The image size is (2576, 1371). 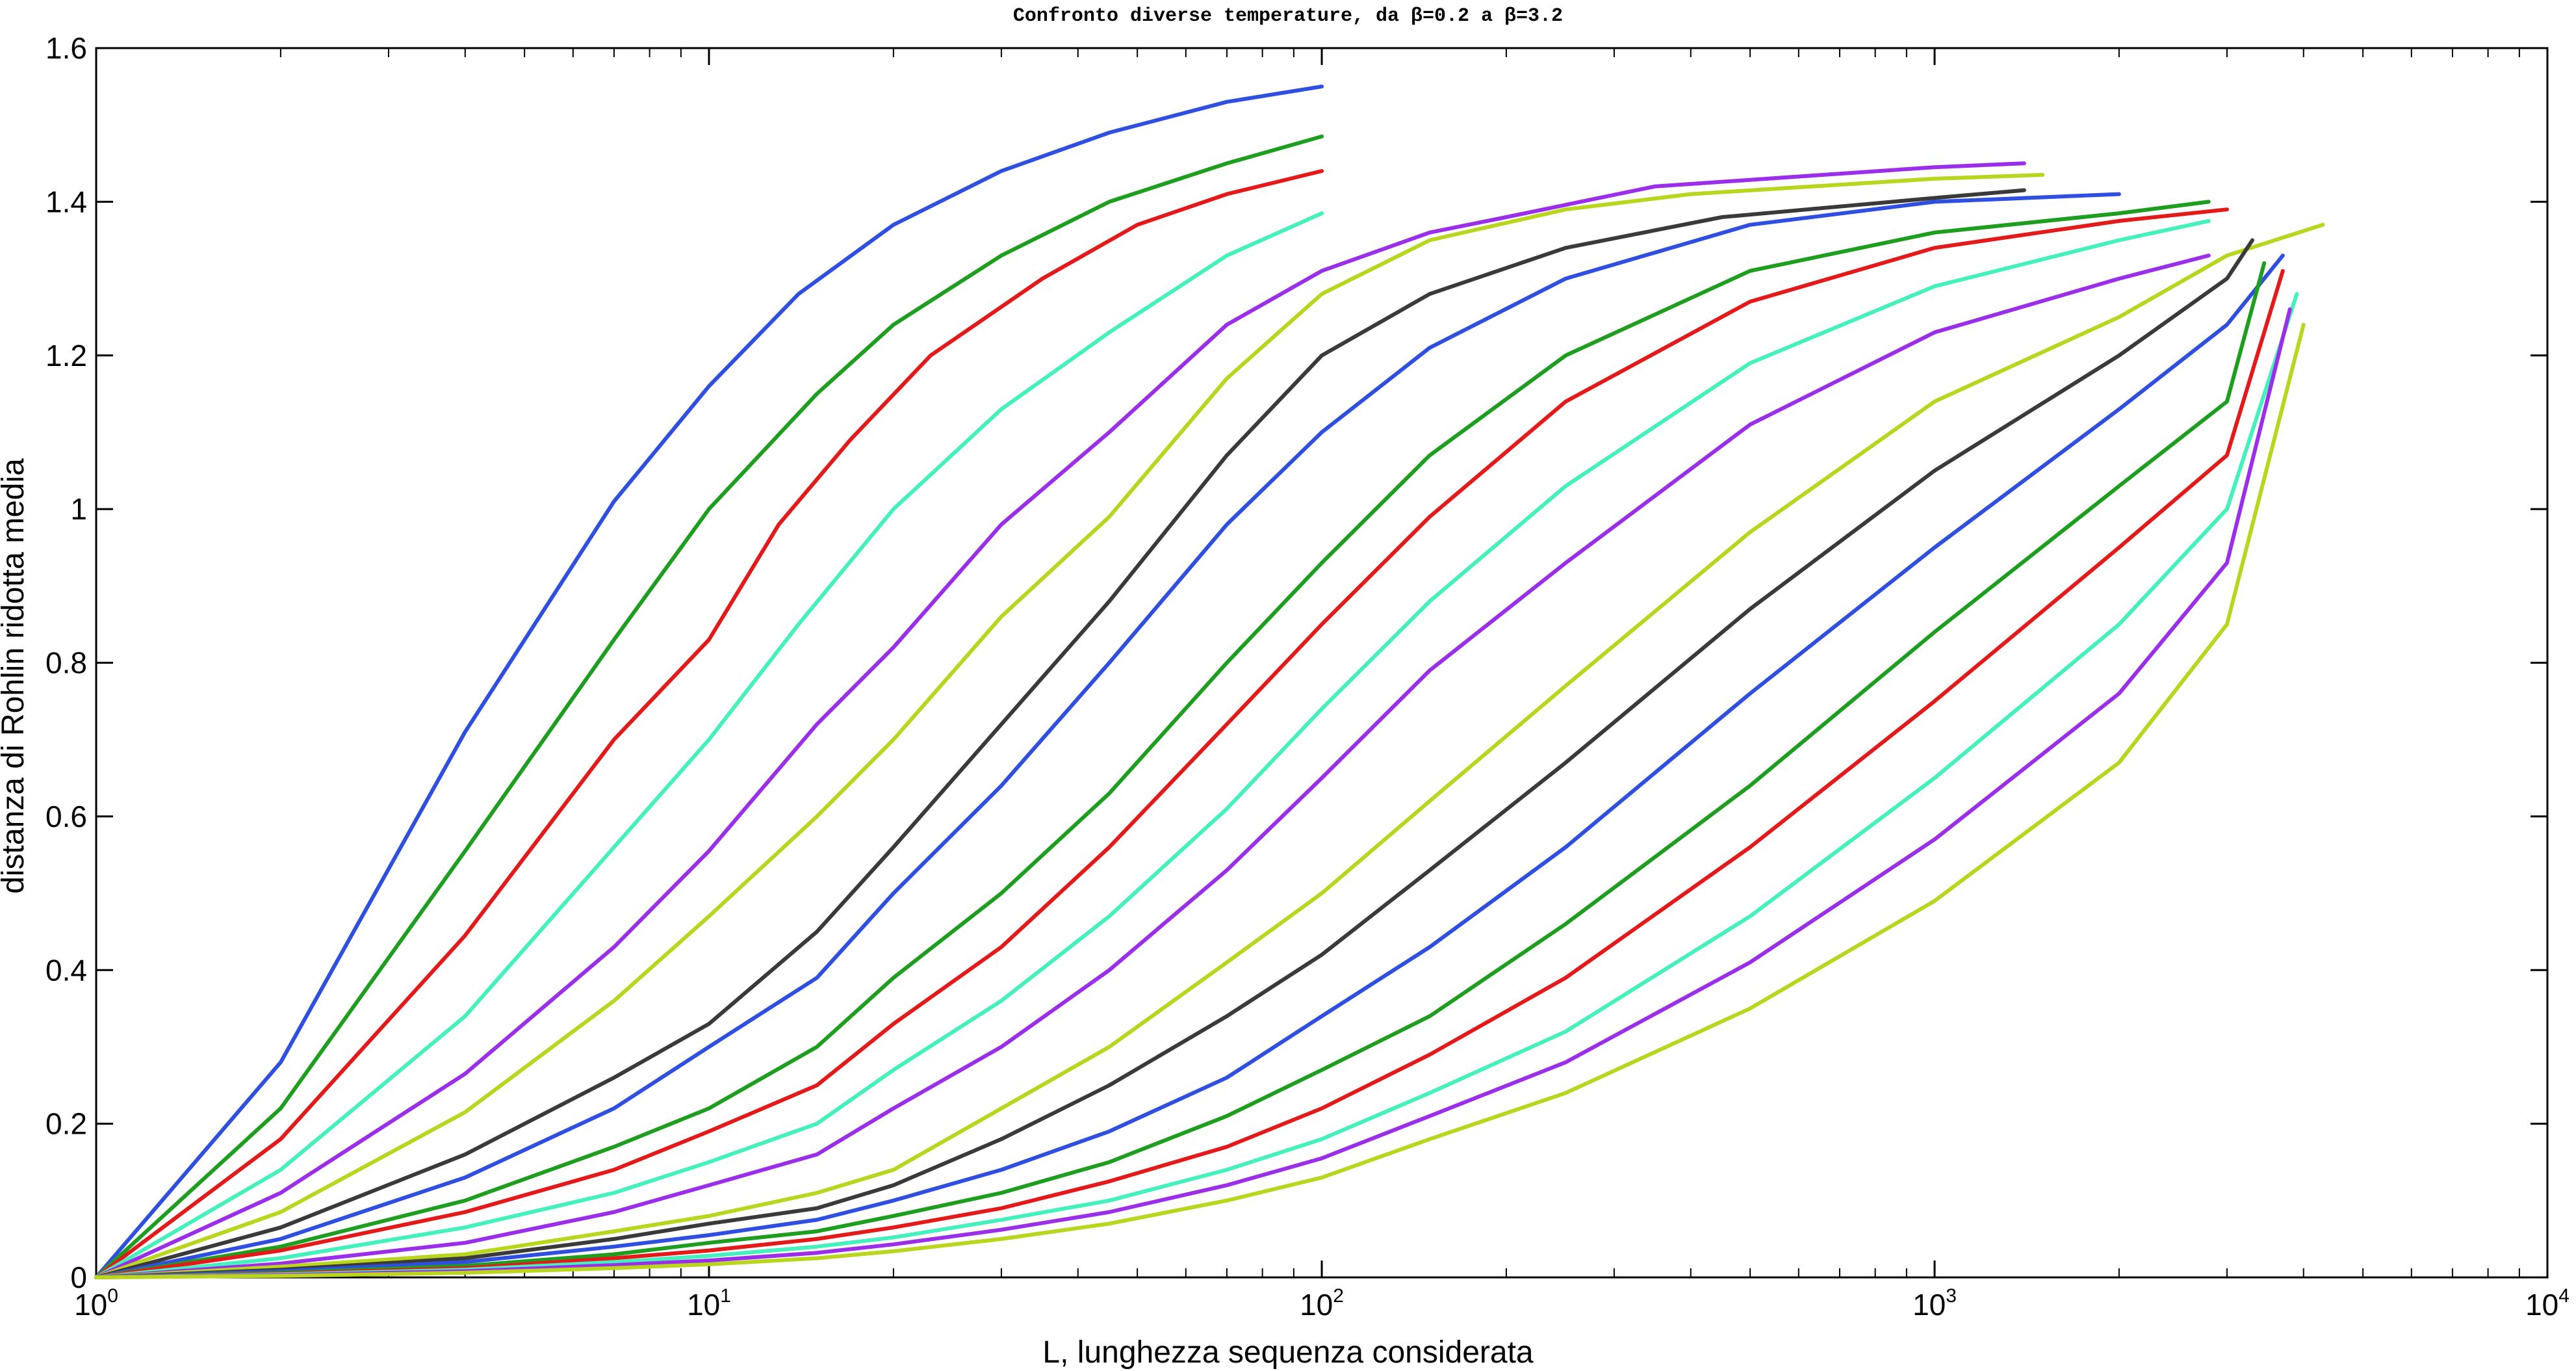 What do you see at coordinates (16, 676) in the screenshot?
I see `y-axis-label: distanza di Rohlin ridotta media` at bounding box center [16, 676].